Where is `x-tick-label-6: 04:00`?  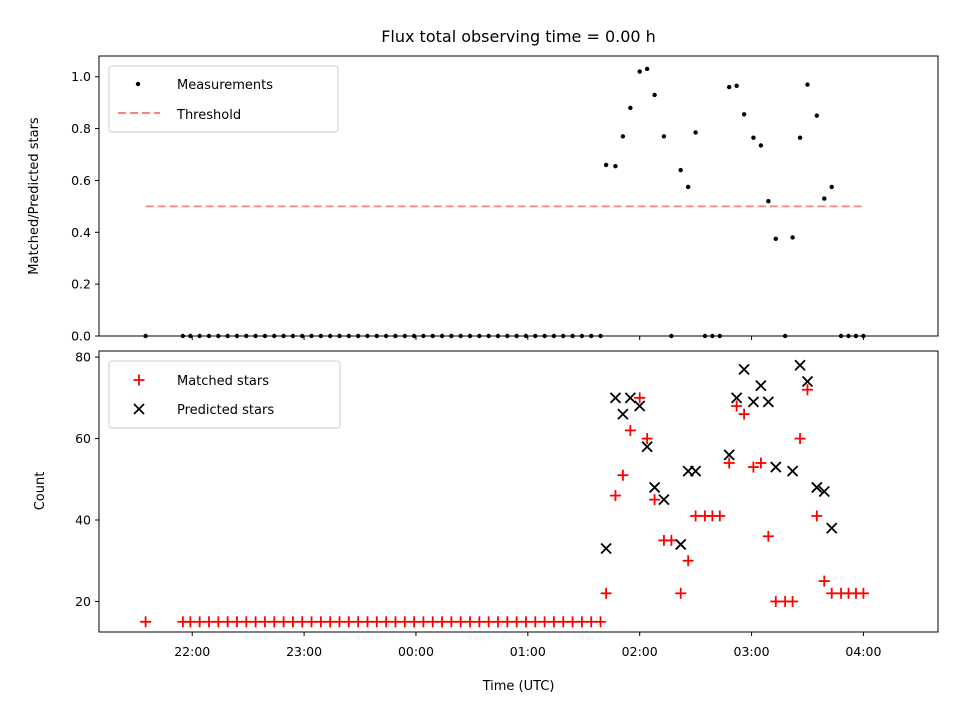 x-tick-label-6: 04:00 is located at coordinates (863, 651).